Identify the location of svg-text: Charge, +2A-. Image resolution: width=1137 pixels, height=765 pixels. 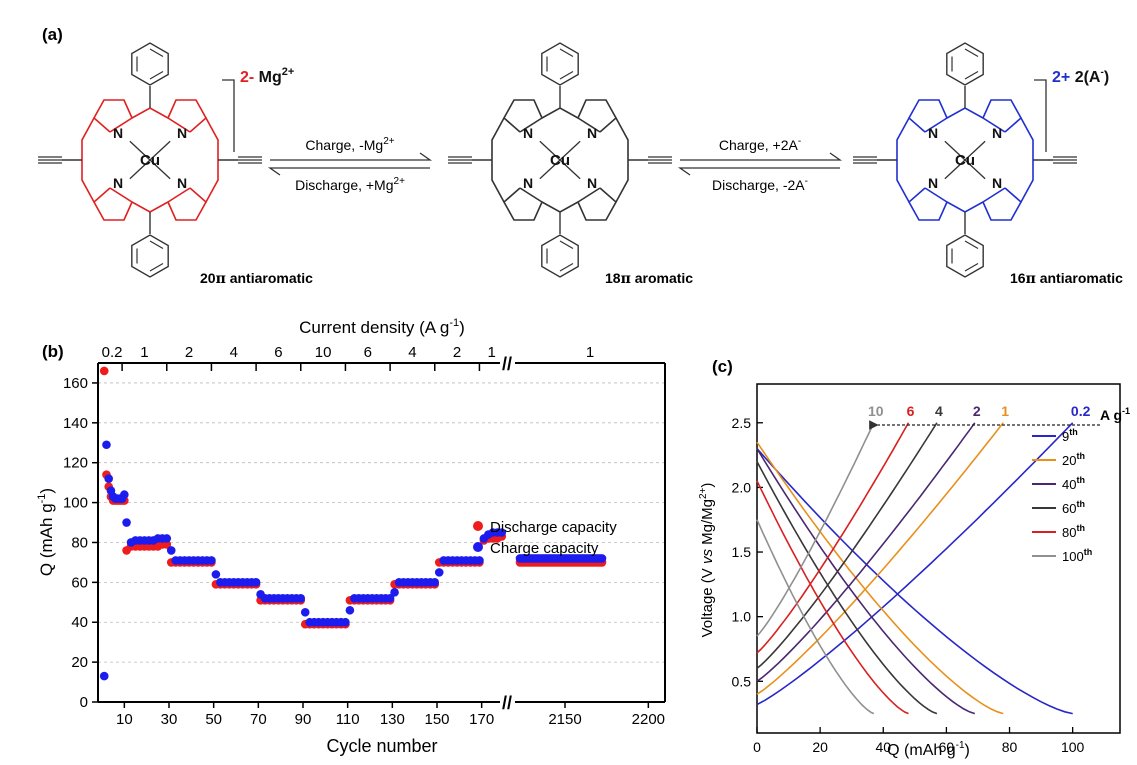
(760, 144).